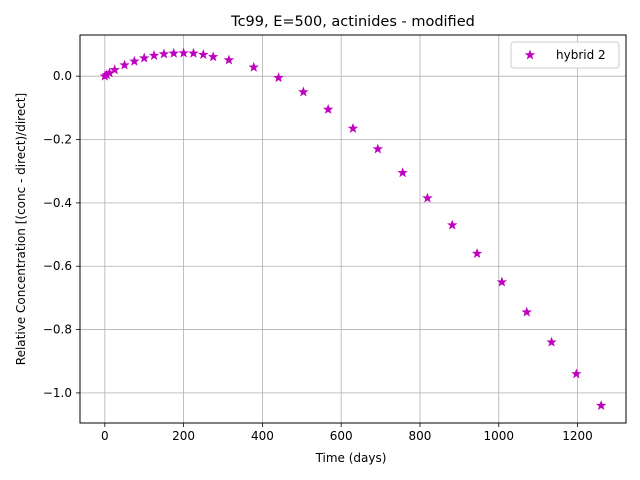 This screenshot has width=640, height=480. I want to click on x-tick-label: 200, so click(183, 436).